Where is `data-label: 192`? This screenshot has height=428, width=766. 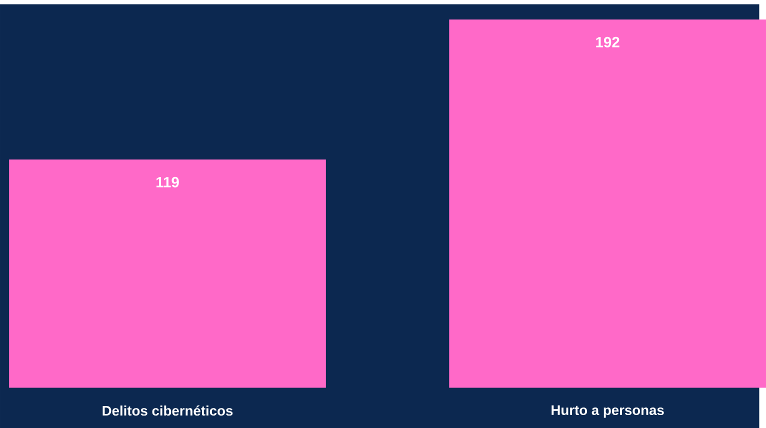
data-label: 192 is located at coordinates (608, 42).